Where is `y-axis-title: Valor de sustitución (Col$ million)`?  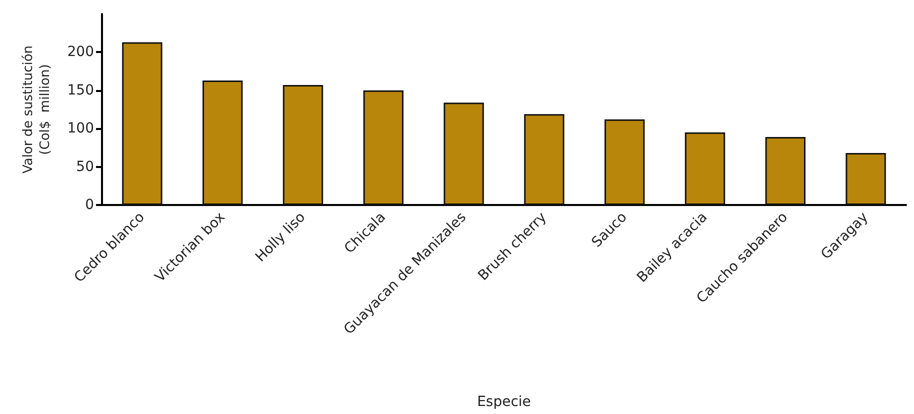 y-axis-title: Valor de sustitución (Col$ million) is located at coordinates (37, 109).